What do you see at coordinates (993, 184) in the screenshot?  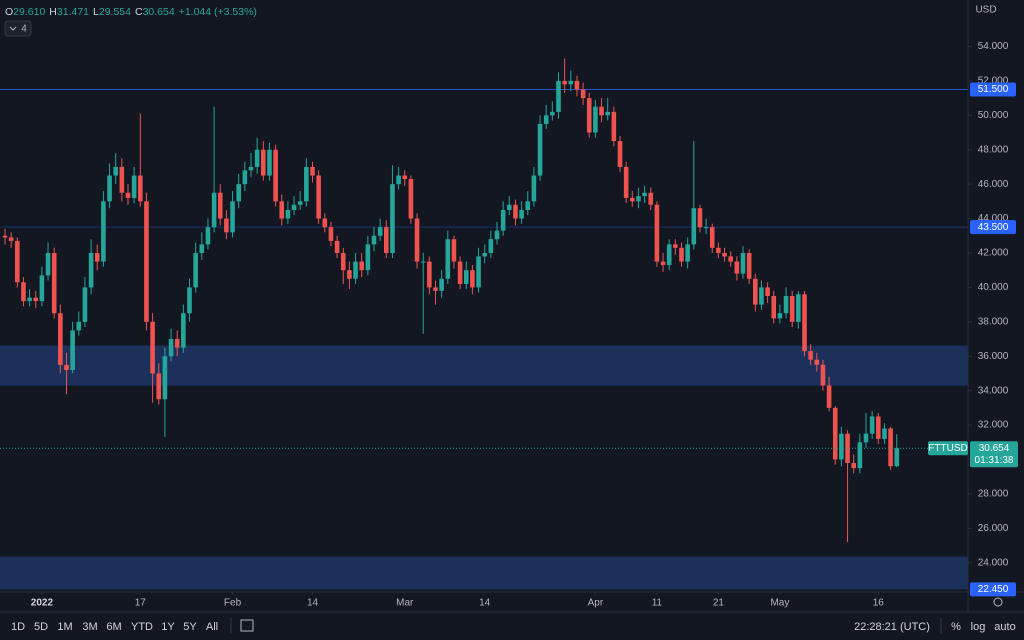 I see `y-tick-label: 46.000` at bounding box center [993, 184].